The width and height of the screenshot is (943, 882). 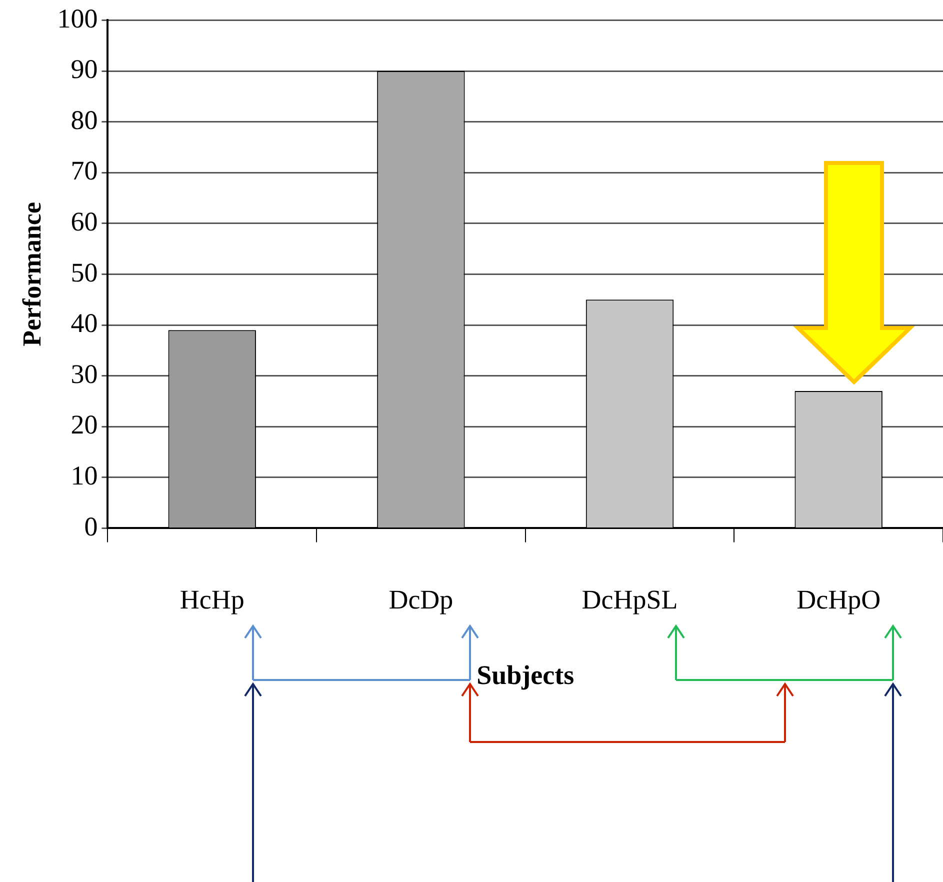 What do you see at coordinates (84, 69) in the screenshot?
I see `y-tick-label: 90` at bounding box center [84, 69].